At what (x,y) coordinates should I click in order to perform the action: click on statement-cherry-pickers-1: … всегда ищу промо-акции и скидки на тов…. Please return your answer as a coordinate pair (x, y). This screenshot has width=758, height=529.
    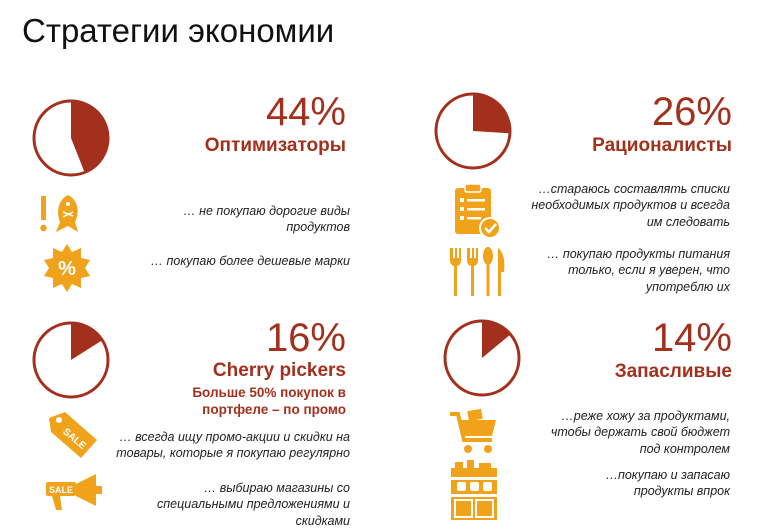
    Looking at the image, I should click on (233, 445).